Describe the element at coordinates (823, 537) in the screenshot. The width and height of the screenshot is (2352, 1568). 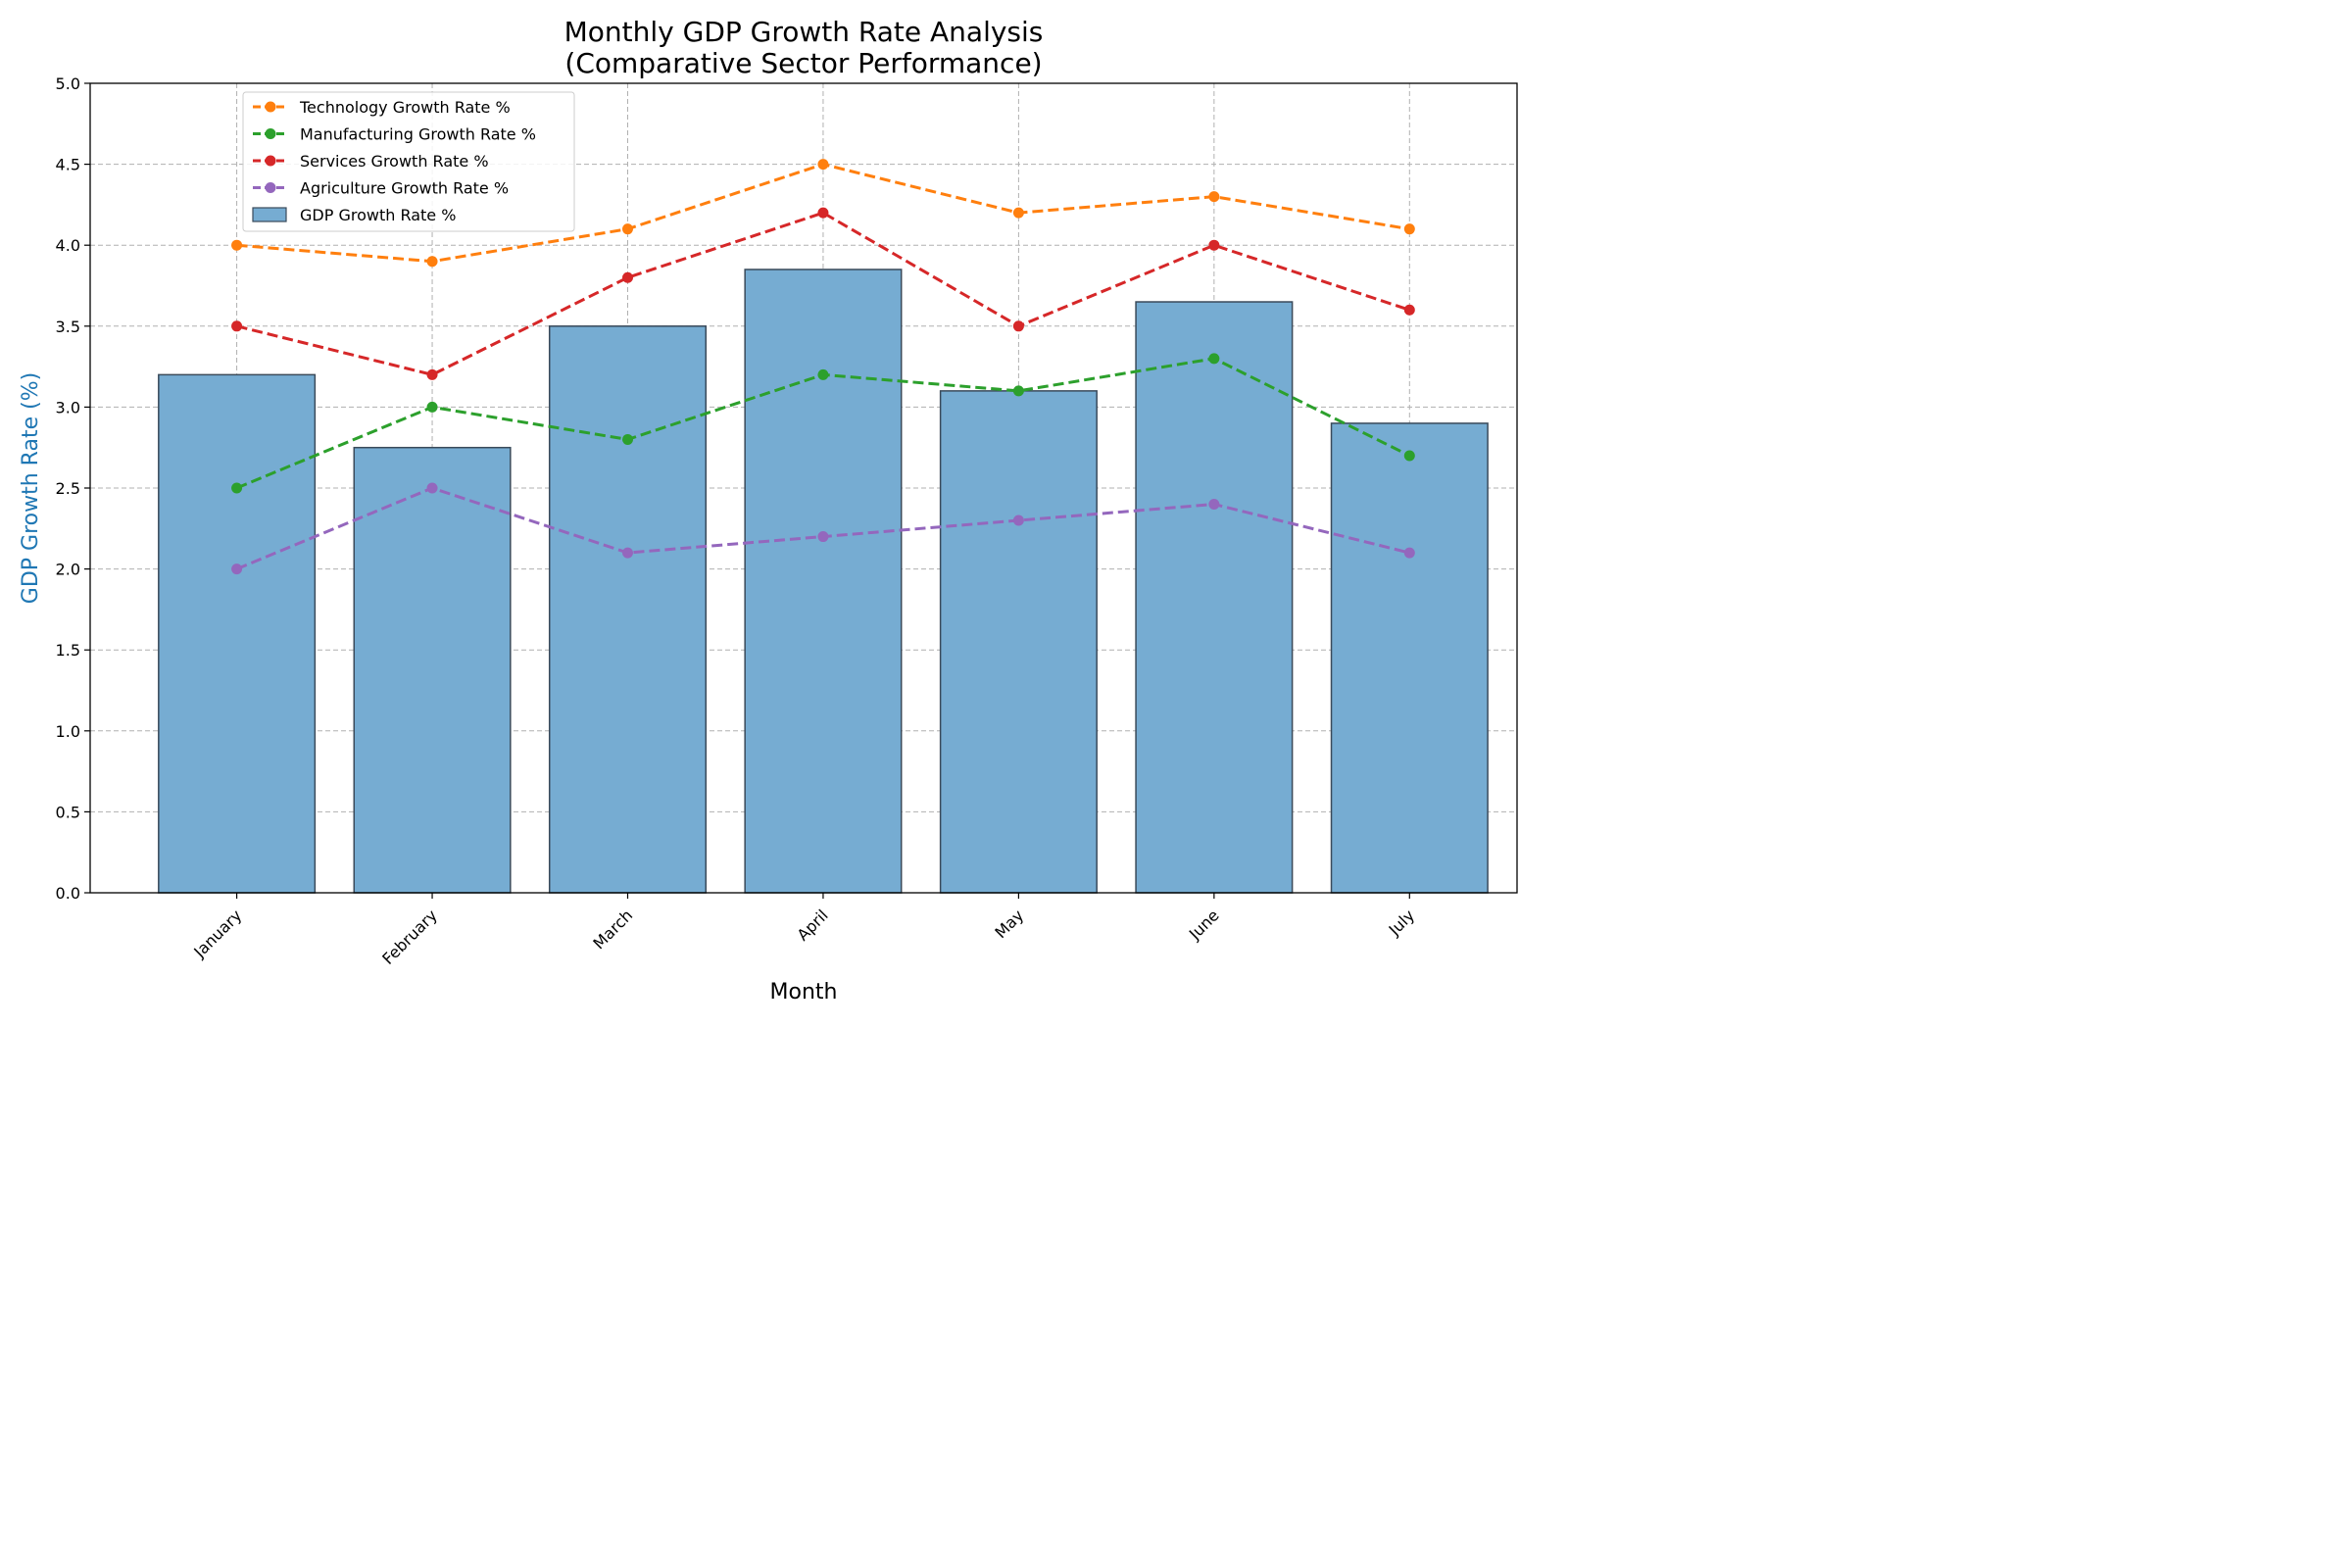
I see `point-agriculture-april` at that location.